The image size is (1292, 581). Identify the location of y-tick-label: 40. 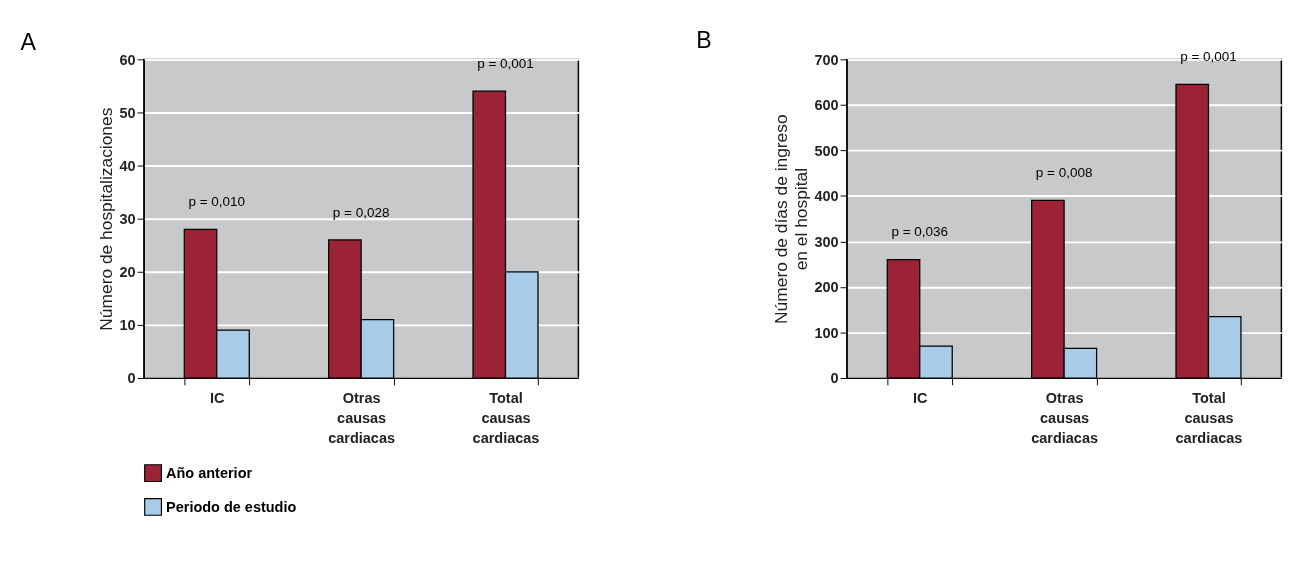
(127, 165).